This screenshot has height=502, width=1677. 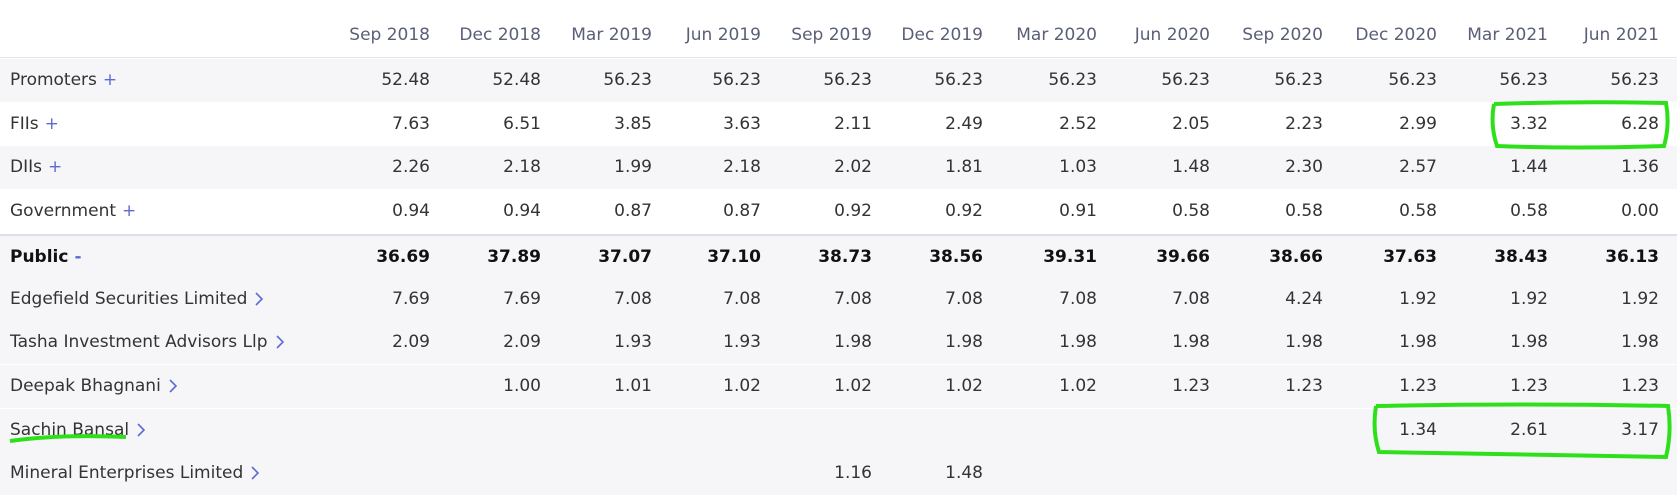 I want to click on value-cell: 2.23, so click(x=1304, y=123).